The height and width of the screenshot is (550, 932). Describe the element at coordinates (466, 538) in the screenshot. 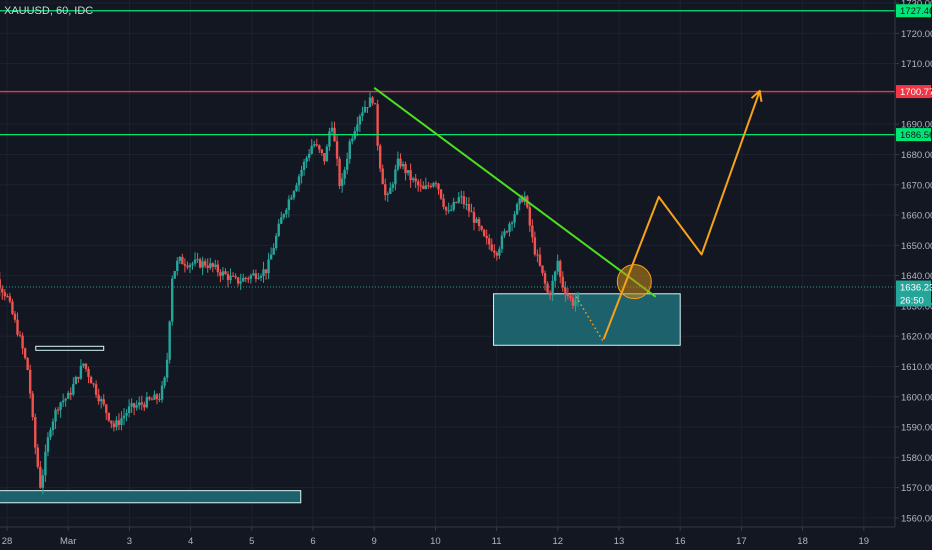

I see `time-axis-bg` at that location.